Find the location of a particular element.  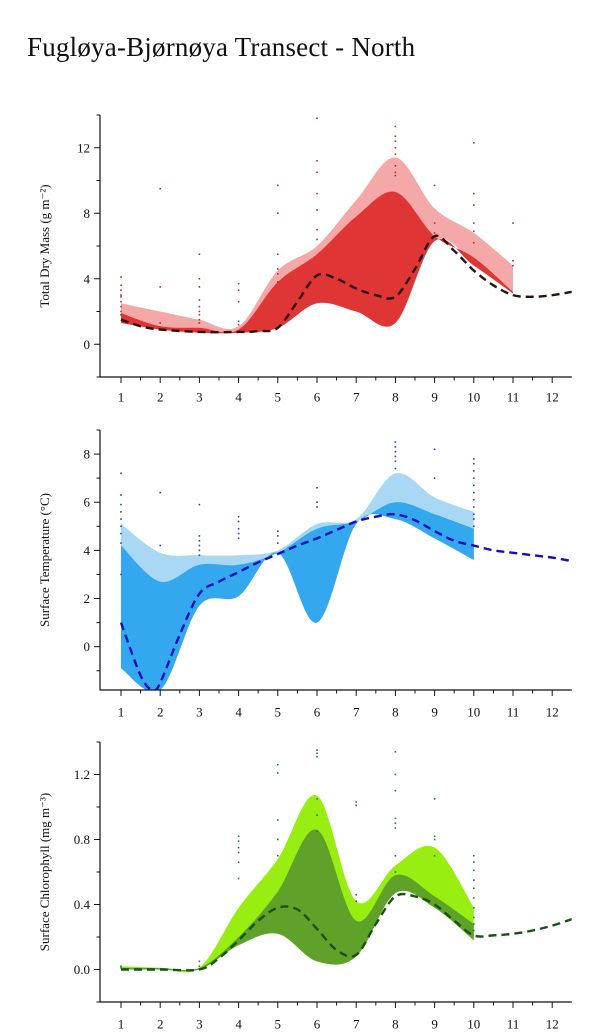

x-tick-label: 6 is located at coordinates (317, 1024).